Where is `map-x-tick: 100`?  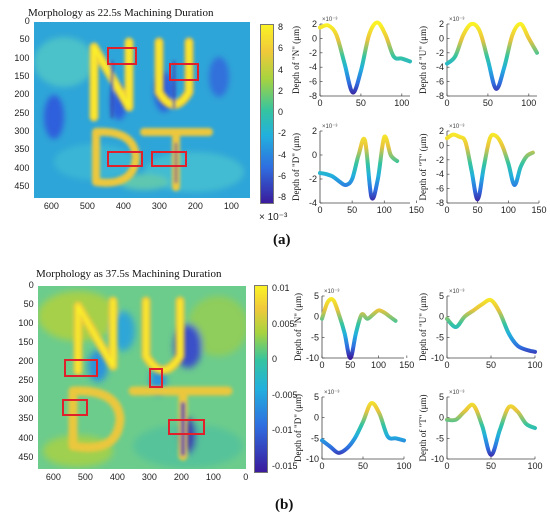
map-x-tick: 100 is located at coordinates (231, 206).